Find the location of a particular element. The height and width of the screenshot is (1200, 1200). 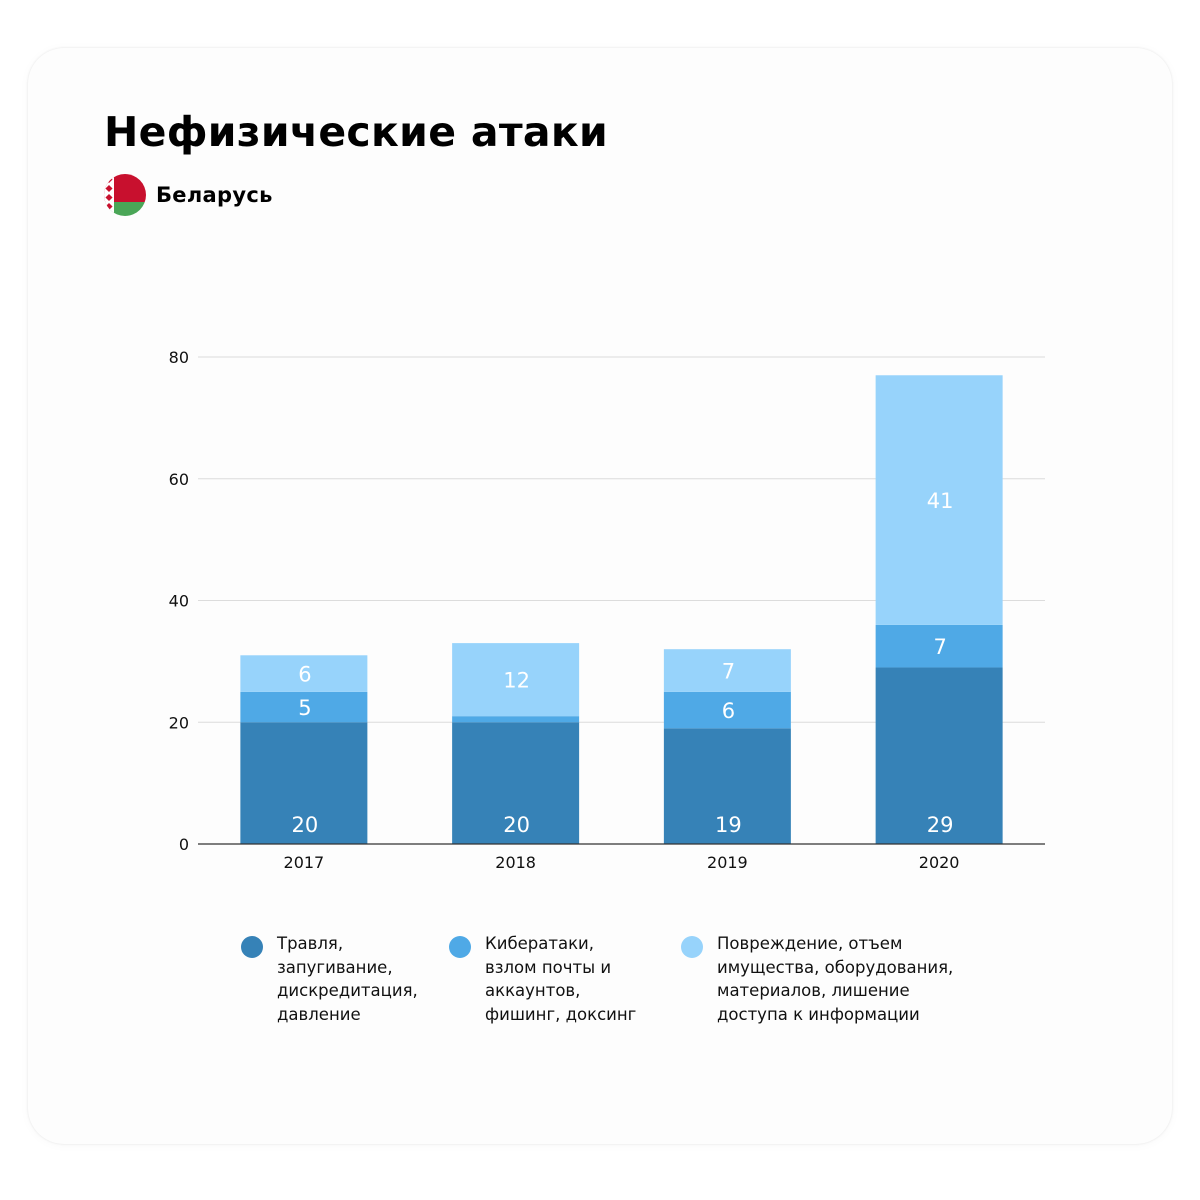

y-tick-label: 80 is located at coordinates (179, 357).